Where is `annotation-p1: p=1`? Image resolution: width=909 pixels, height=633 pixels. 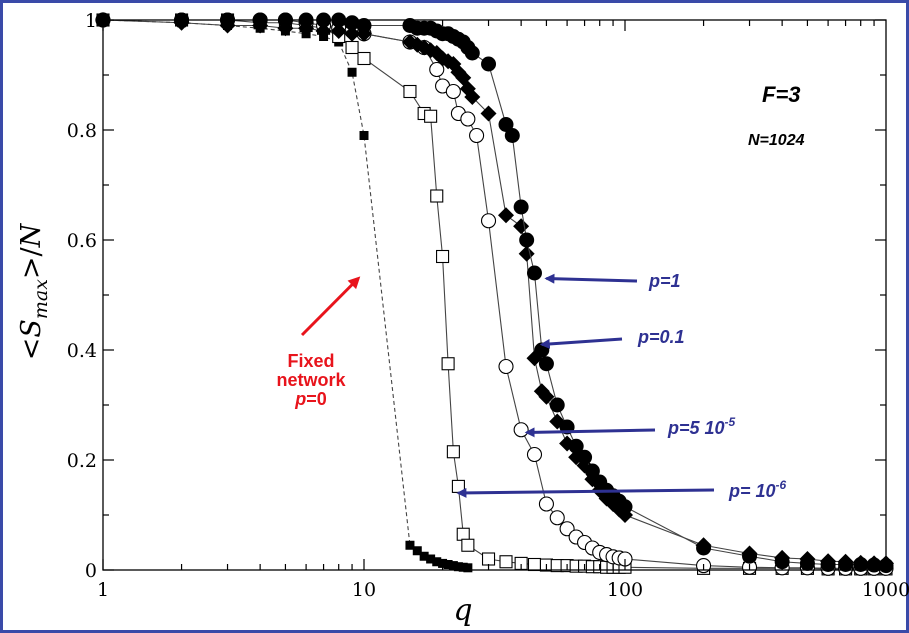
annotation-p1: p=1 is located at coordinates (664, 281).